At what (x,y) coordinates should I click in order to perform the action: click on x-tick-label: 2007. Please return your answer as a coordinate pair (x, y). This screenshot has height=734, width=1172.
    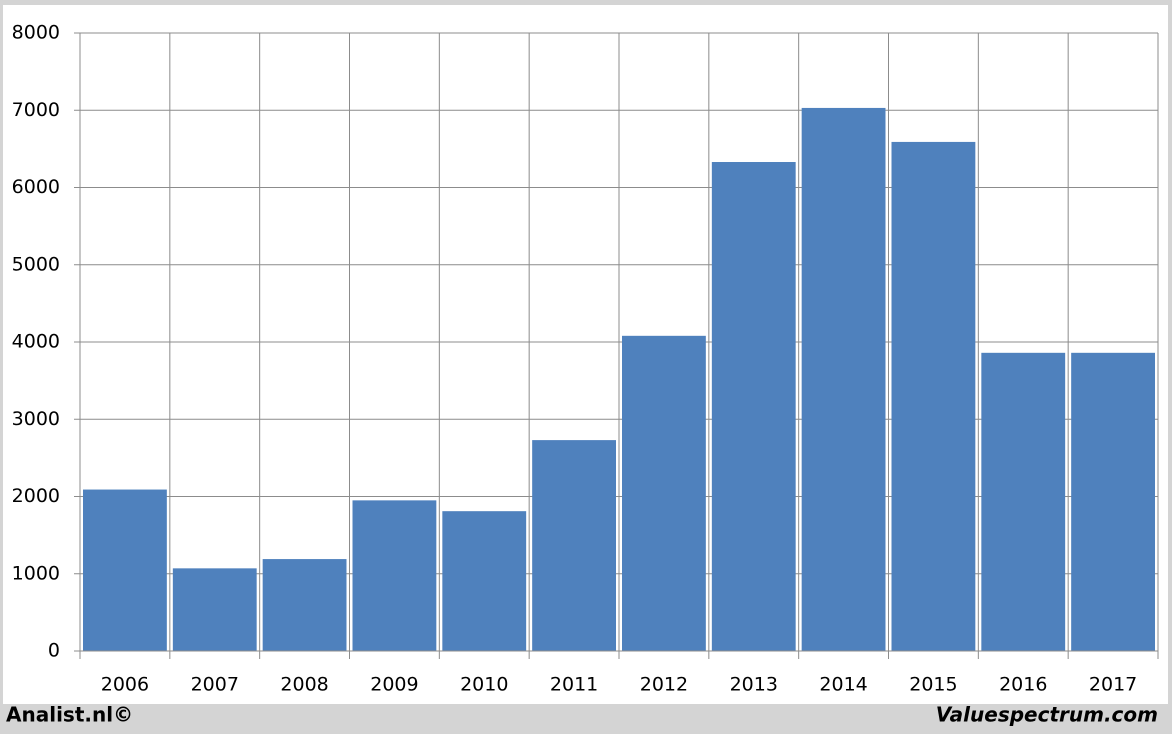
    Looking at the image, I should click on (215, 685).